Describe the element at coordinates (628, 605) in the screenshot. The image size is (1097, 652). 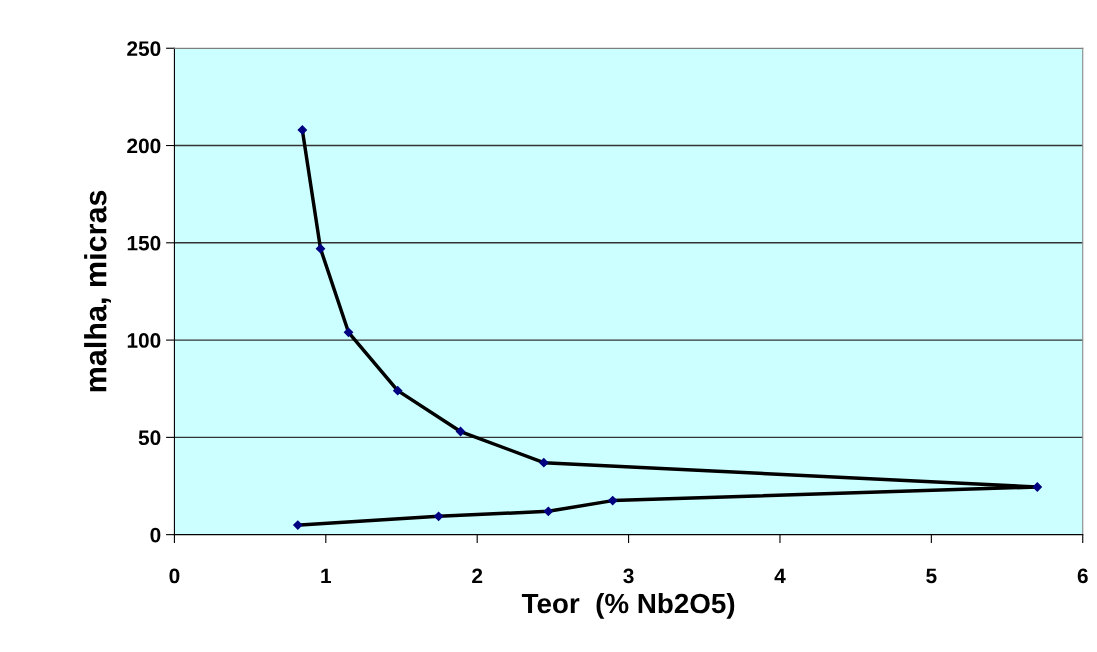
I see `x-axis-title: Teor (% Nb2O5)` at that location.